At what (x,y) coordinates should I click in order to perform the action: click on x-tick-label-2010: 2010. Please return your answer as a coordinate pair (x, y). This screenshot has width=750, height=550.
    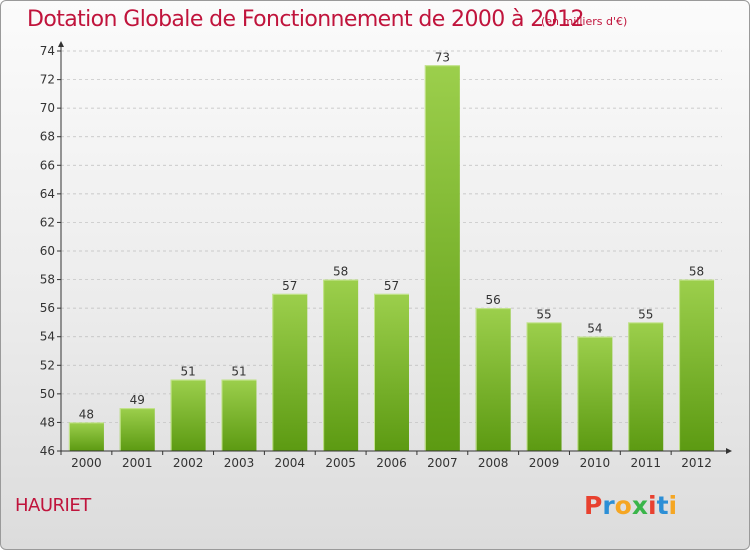
    Looking at the image, I should click on (595, 463).